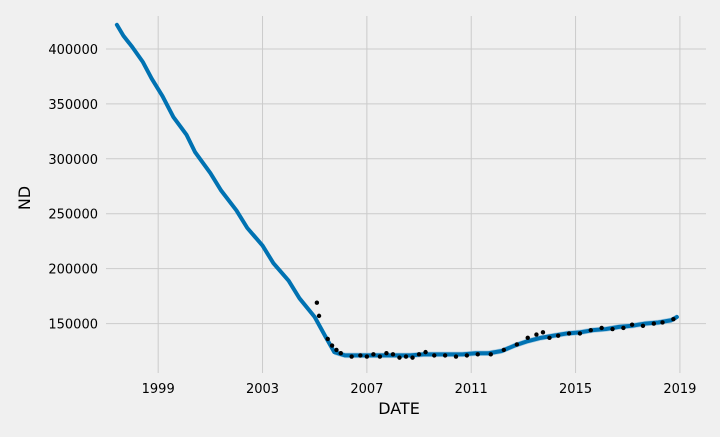 This screenshot has width=720, height=437. Describe the element at coordinates (471, 389) in the screenshot. I see `x-tick-label: 2011` at that location.